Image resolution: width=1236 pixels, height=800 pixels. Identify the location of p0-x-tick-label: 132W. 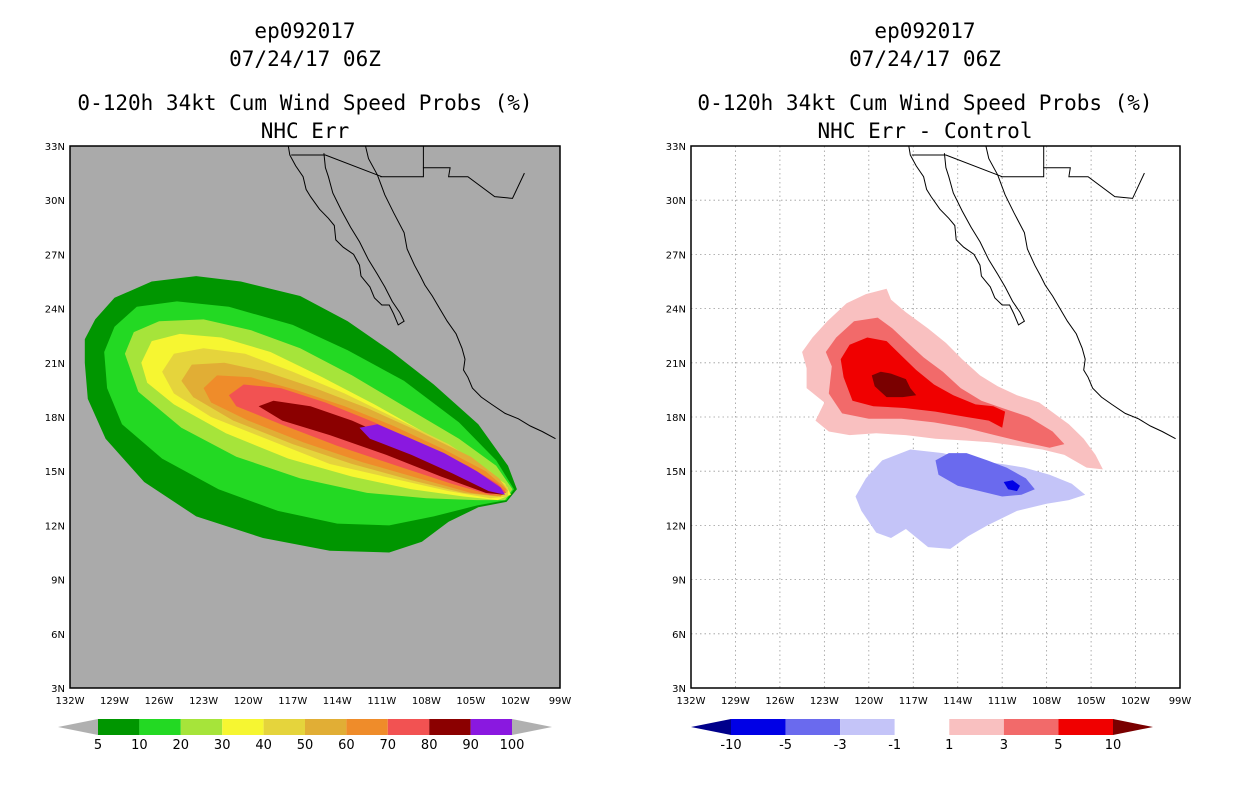
(70, 701).